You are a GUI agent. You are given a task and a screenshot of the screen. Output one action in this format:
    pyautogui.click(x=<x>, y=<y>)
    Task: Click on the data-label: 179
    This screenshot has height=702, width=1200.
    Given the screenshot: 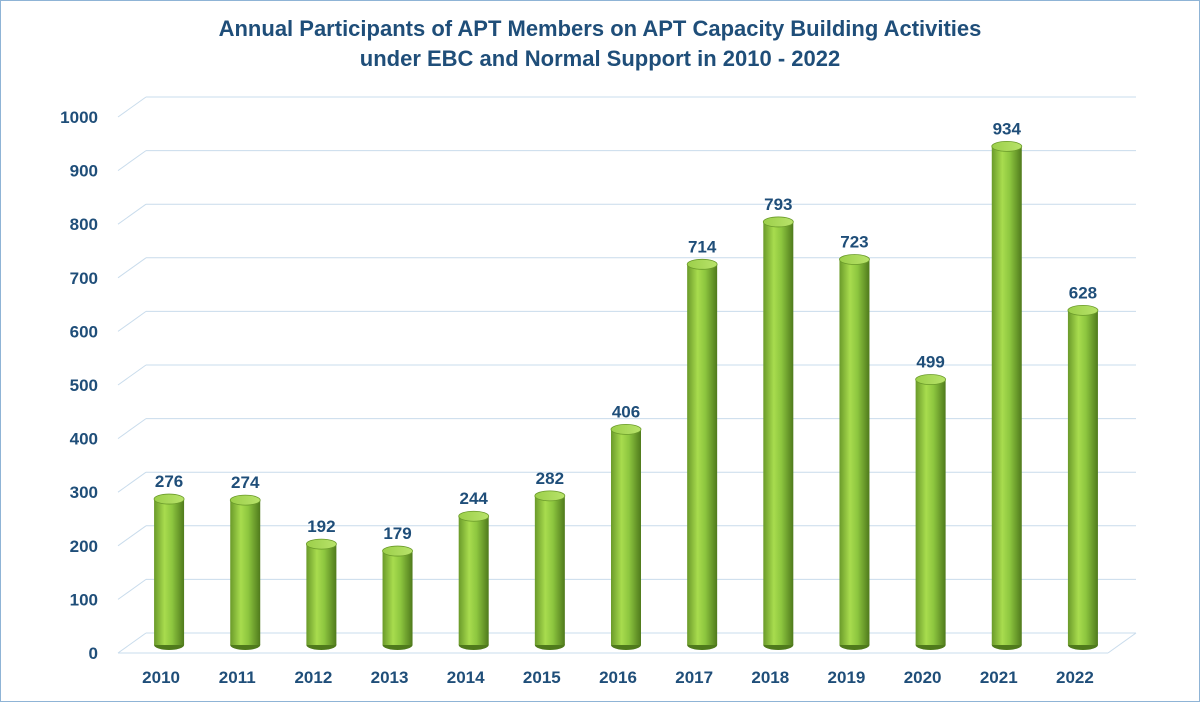 What is the action you would take?
    pyautogui.click(x=397, y=533)
    